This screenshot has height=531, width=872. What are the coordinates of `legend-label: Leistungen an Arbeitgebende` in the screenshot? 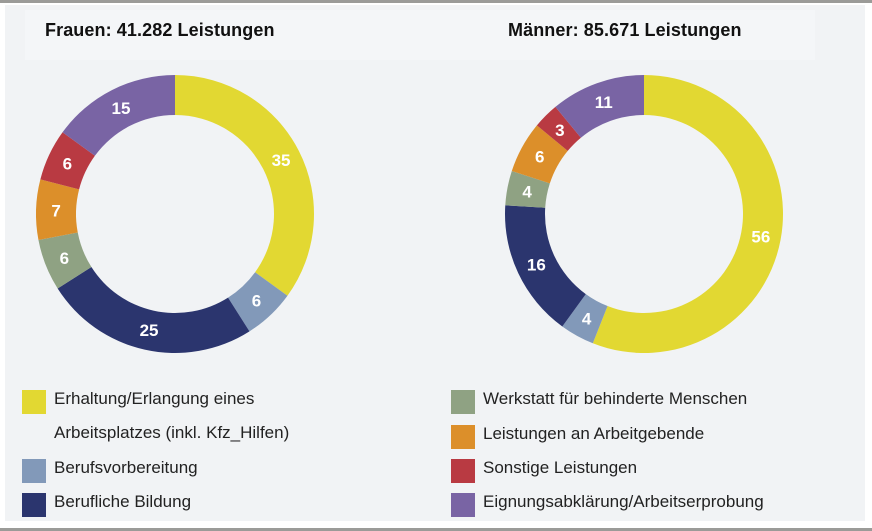 It's located at (594, 433).